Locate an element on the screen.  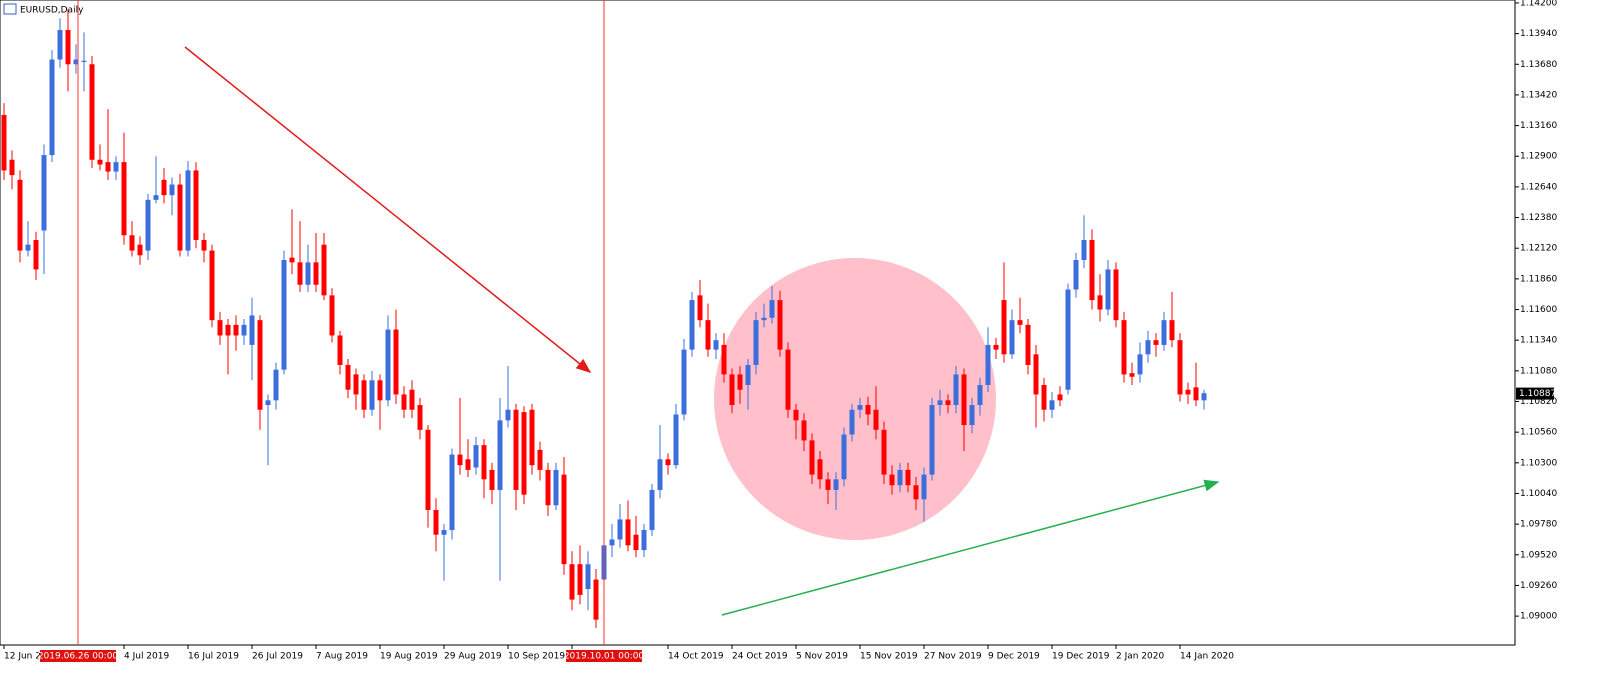
y-tick-label: 1.13680 is located at coordinates (1538, 65).